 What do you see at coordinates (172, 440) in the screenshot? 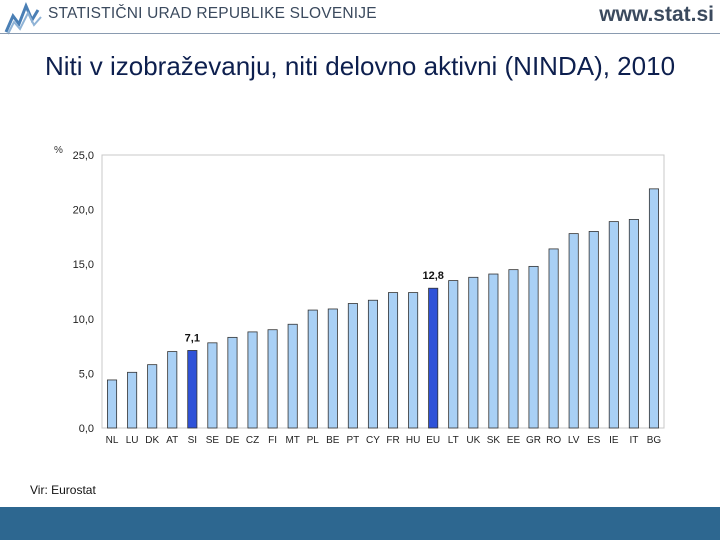
I see `x-tick-label: AT` at bounding box center [172, 440].